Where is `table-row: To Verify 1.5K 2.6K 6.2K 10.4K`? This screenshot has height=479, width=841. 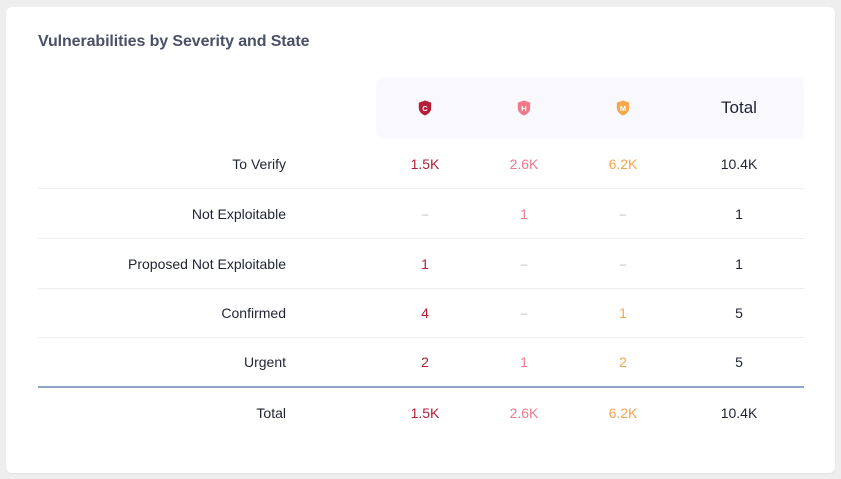 table-row: To Verify 1.5K 2.6K 6.2K 10.4K is located at coordinates (421, 164).